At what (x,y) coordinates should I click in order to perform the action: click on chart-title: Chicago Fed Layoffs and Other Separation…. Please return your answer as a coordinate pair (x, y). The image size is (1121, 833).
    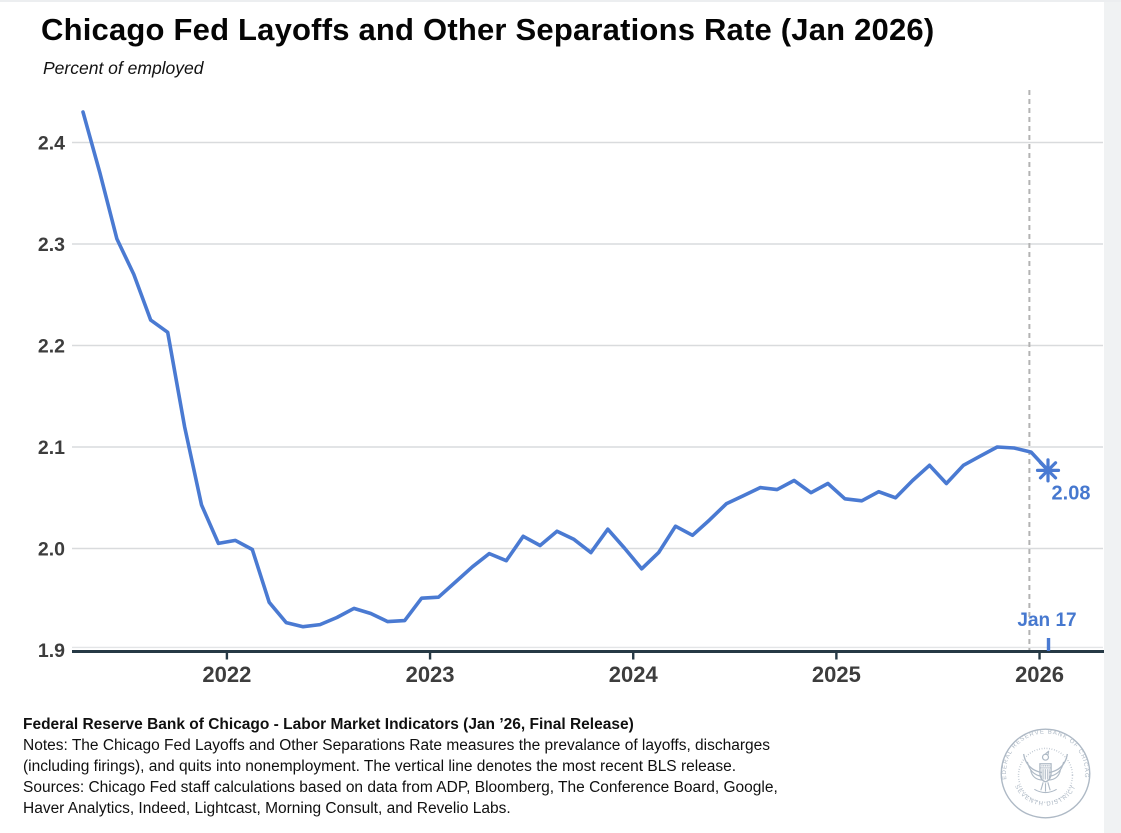
    Looking at the image, I should click on (488, 29).